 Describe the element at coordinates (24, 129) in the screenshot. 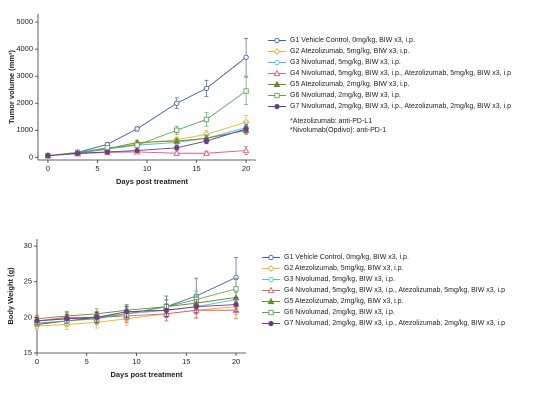

I see `y-tick-label: 1000` at that location.